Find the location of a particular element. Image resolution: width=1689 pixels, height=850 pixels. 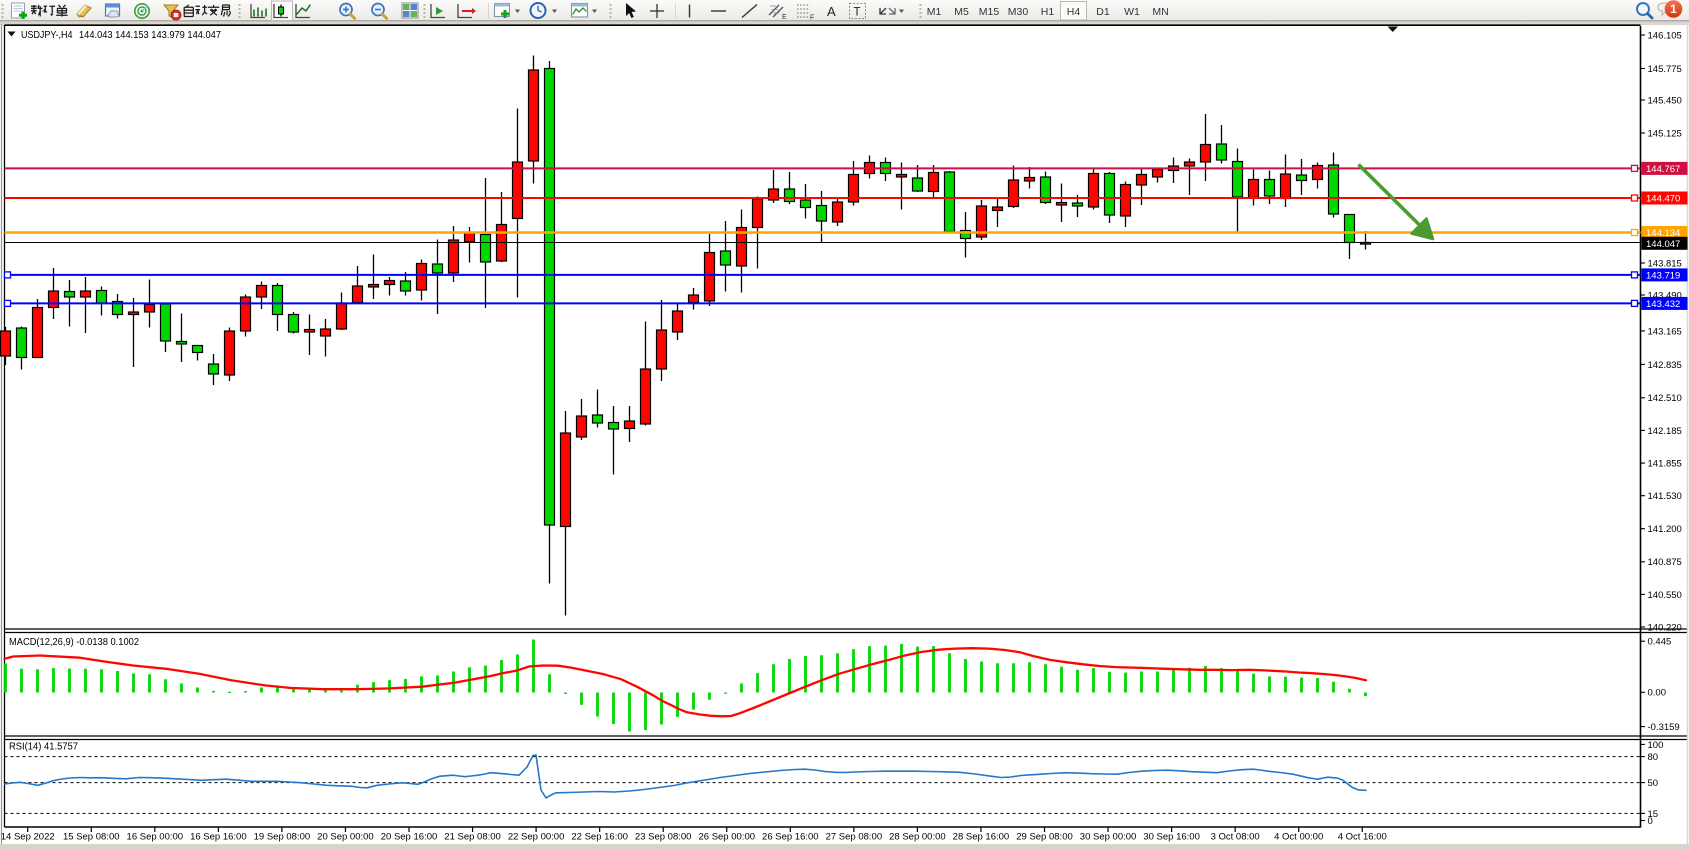

svg-text: 144.767 is located at coordinates (1663, 169).